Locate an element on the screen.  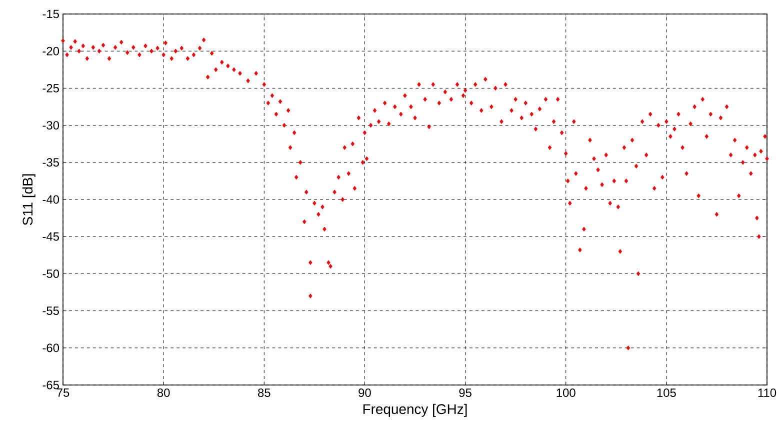
y-tick-label: -35 is located at coordinates (50, 162).